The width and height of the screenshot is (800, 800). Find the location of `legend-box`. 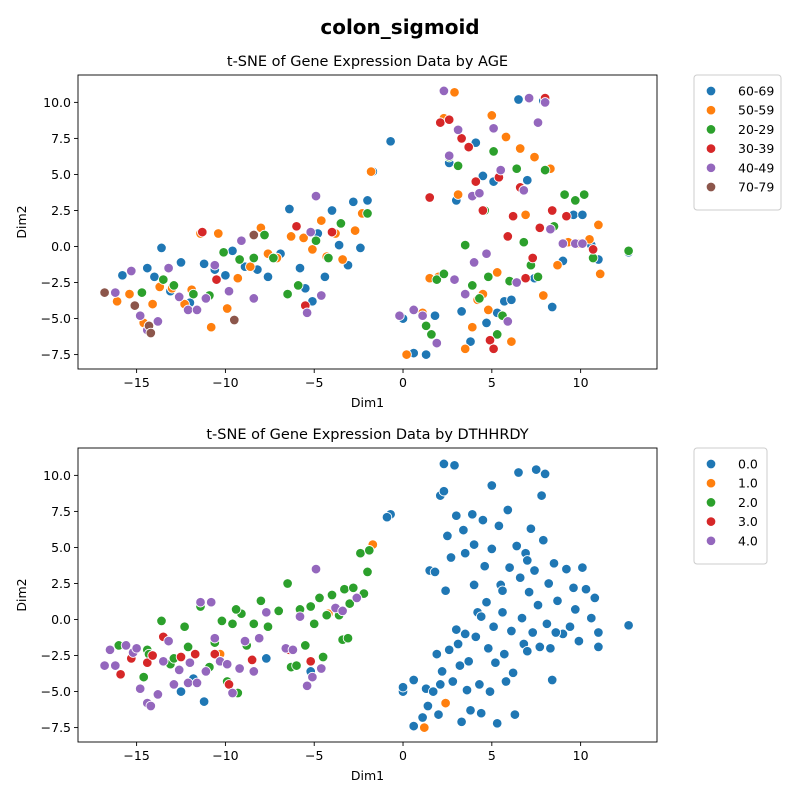

legend-box is located at coordinates (730, 506).